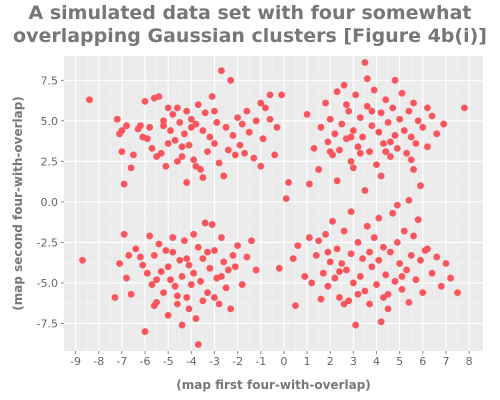  Describe the element at coordinates (50, 202) in the screenshot. I see `y-tick-label: 0.0` at that location.